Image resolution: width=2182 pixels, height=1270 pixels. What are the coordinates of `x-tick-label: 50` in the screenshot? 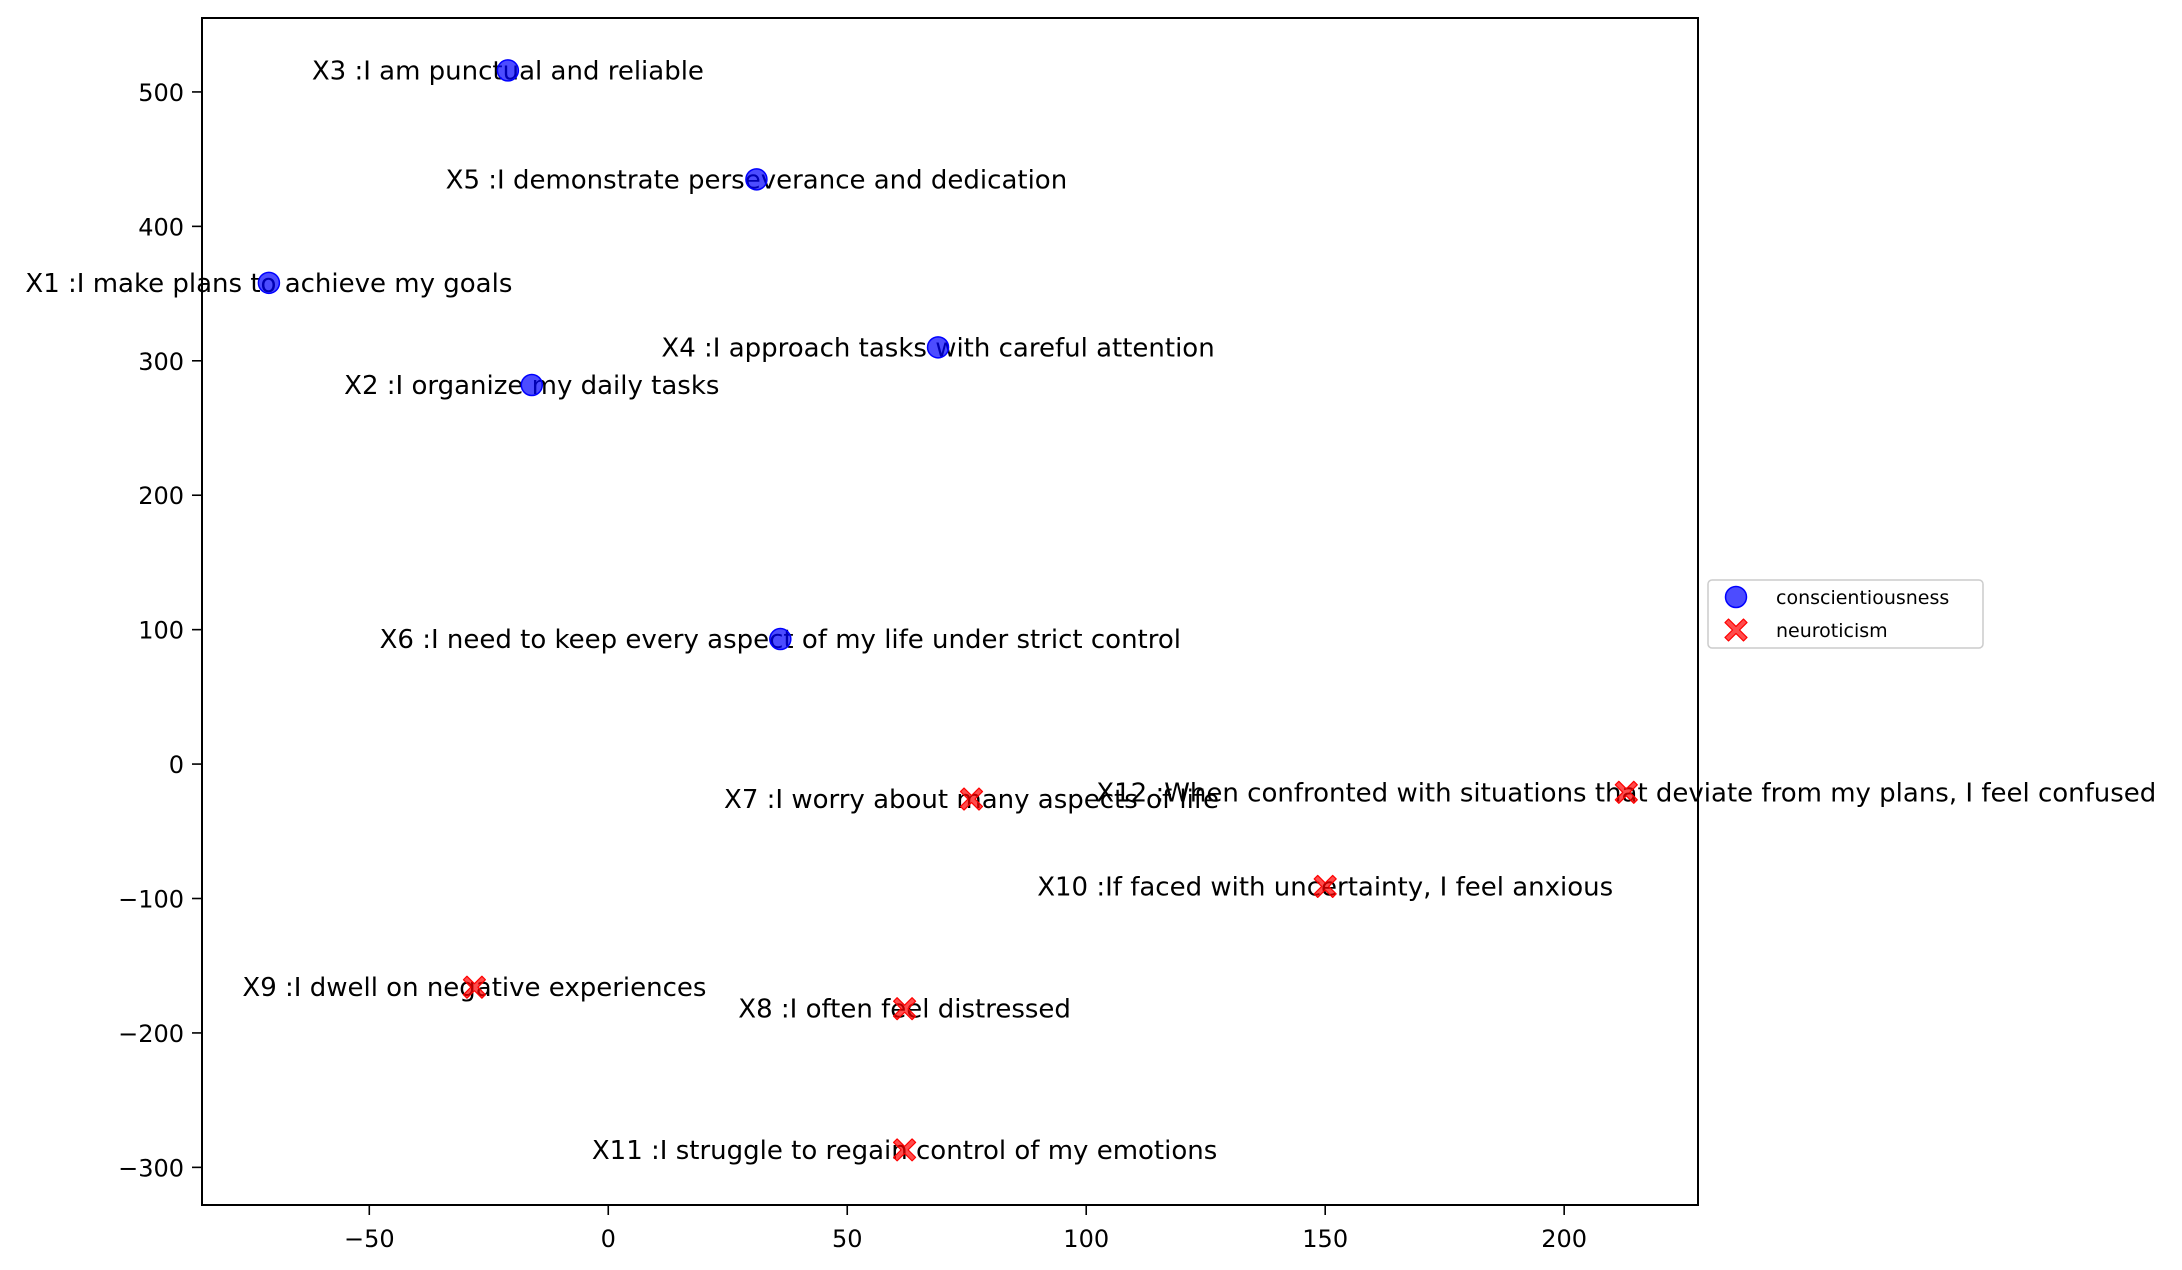 It's located at (847, 1239).